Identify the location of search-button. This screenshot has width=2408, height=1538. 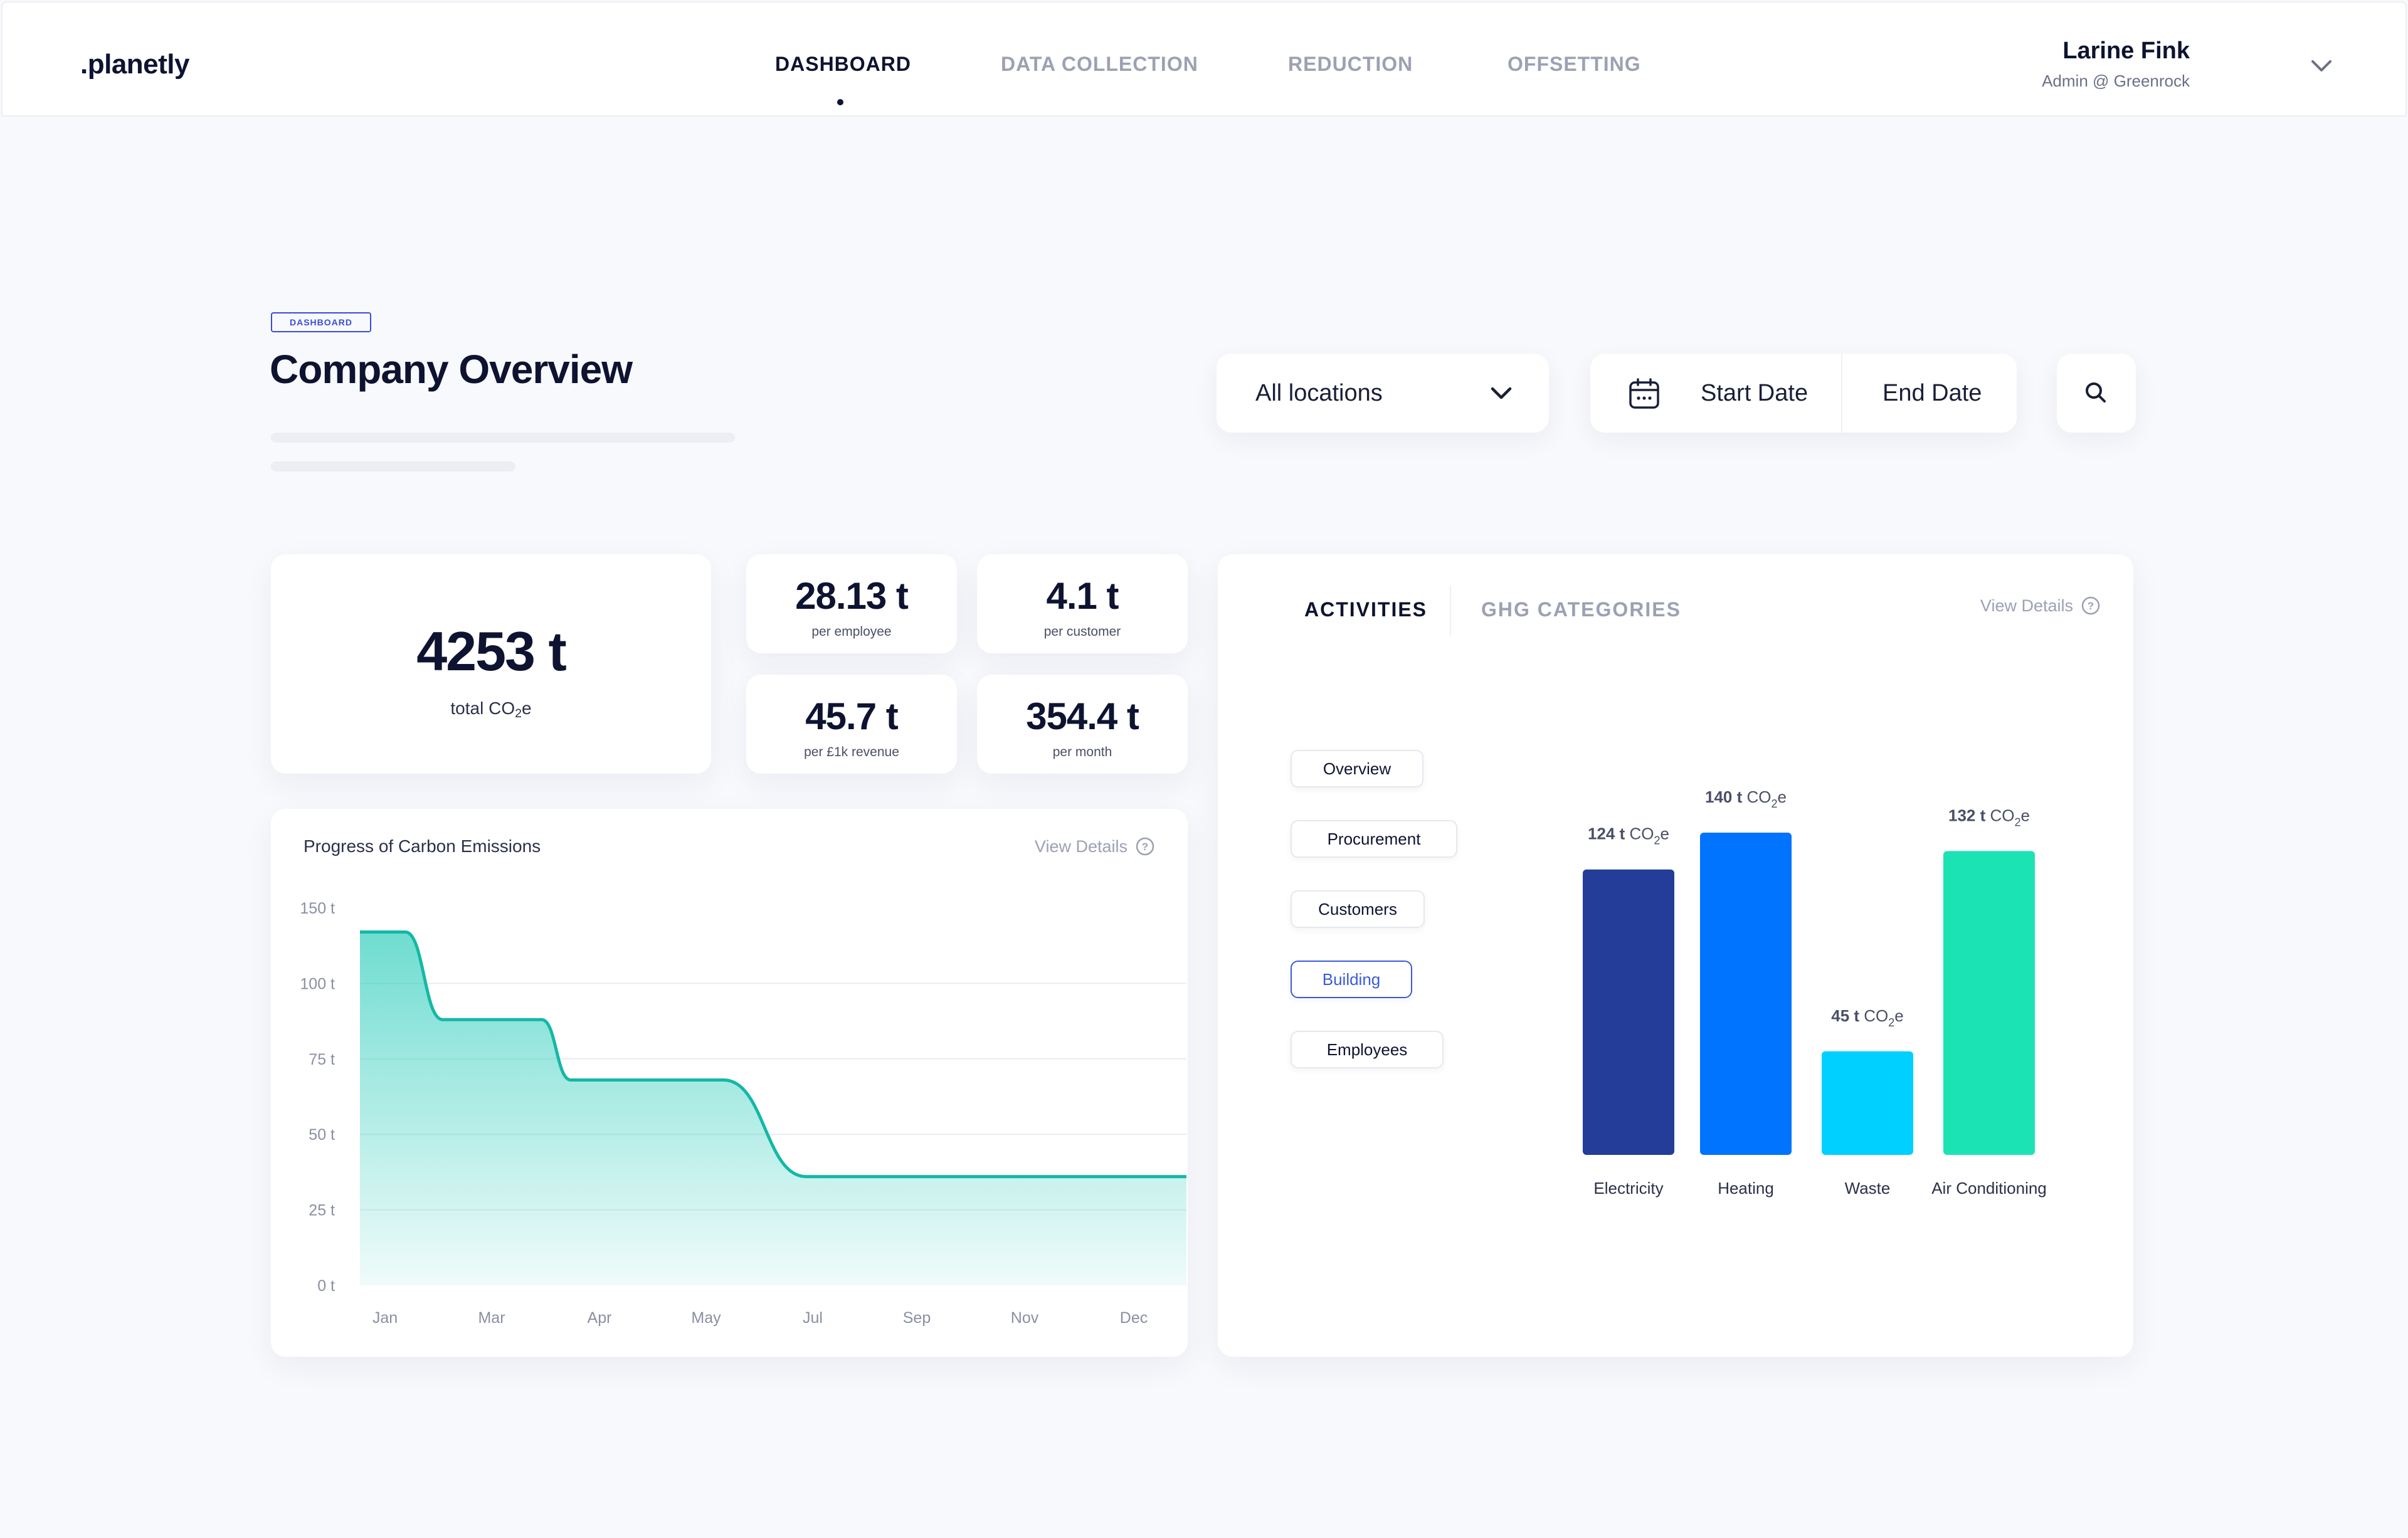
(2096, 393).